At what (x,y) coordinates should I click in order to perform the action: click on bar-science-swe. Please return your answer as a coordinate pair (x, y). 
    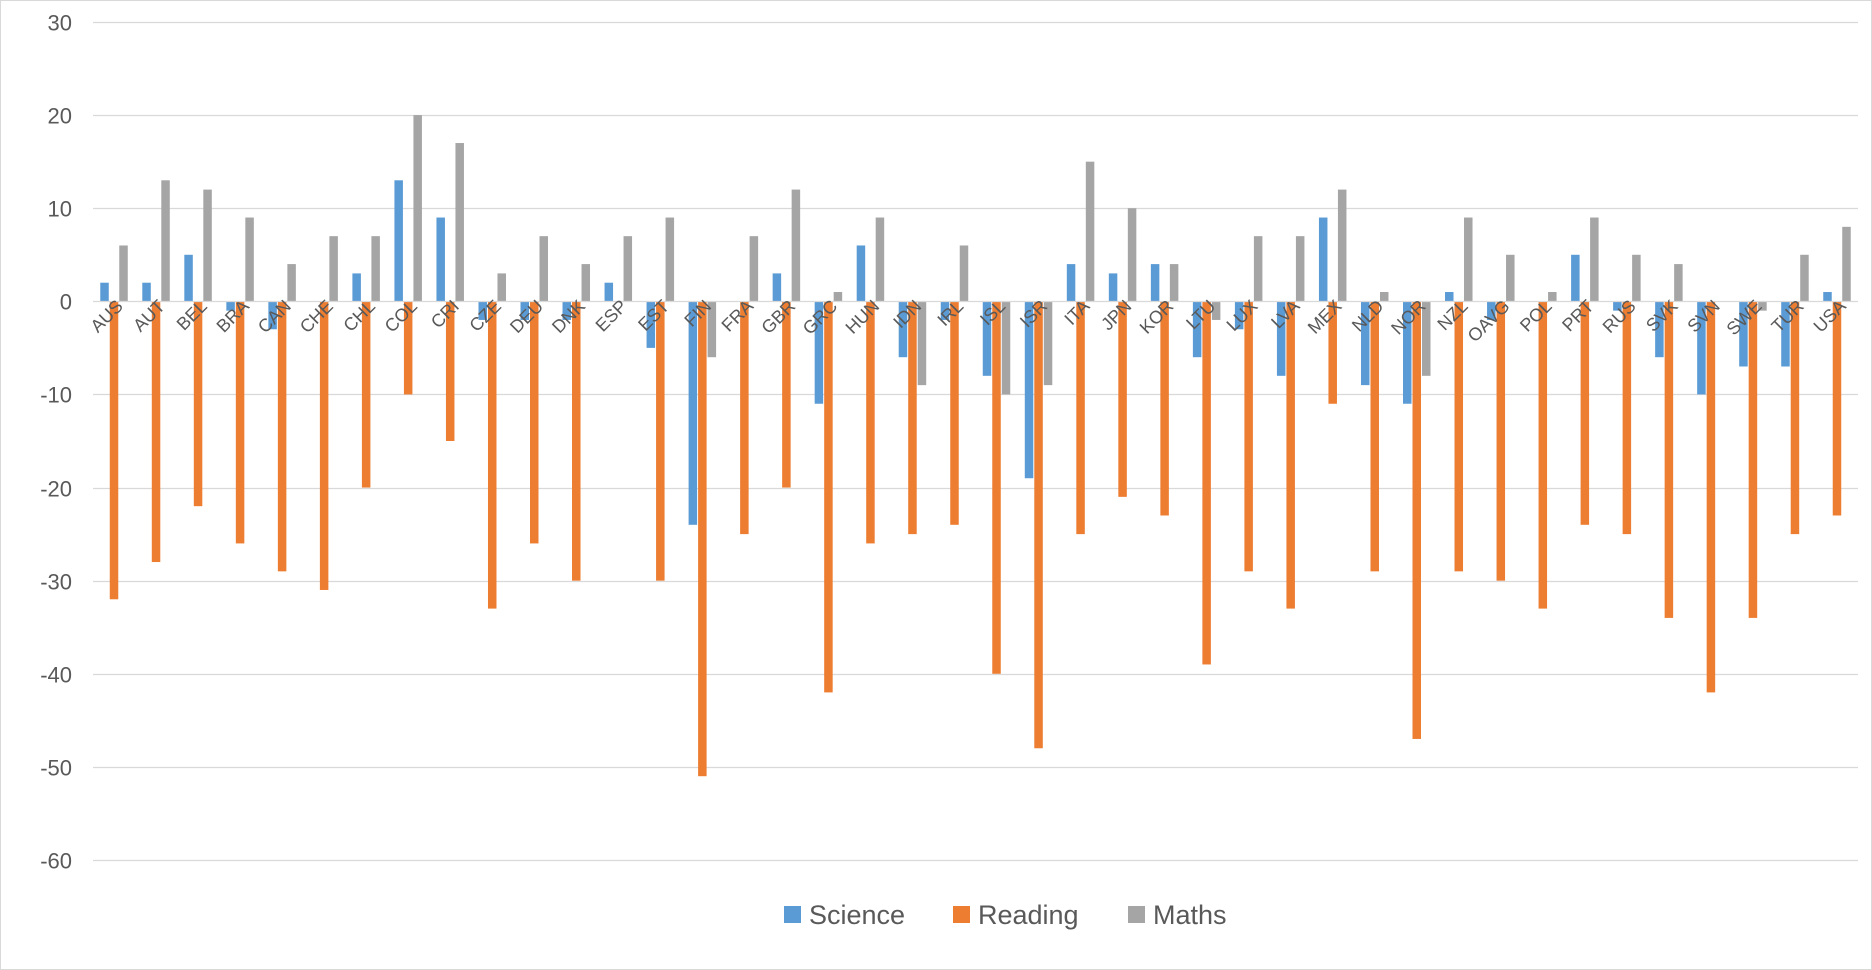
    Looking at the image, I should click on (1743, 334).